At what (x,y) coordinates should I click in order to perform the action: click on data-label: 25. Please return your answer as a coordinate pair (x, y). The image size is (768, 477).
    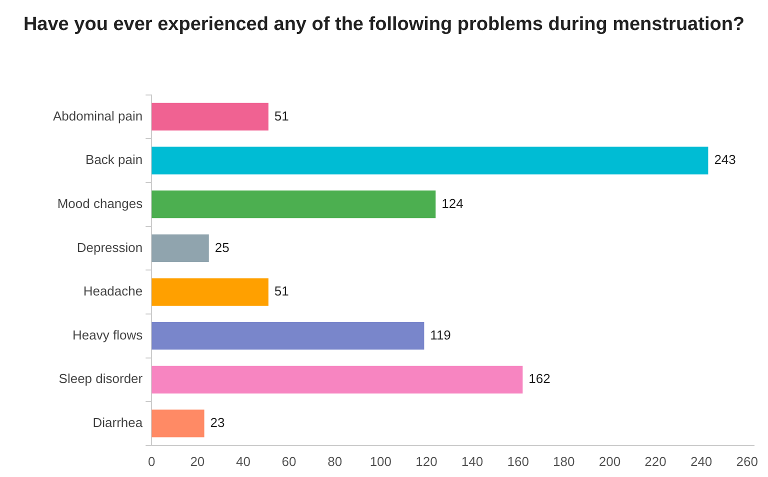
    Looking at the image, I should click on (222, 247).